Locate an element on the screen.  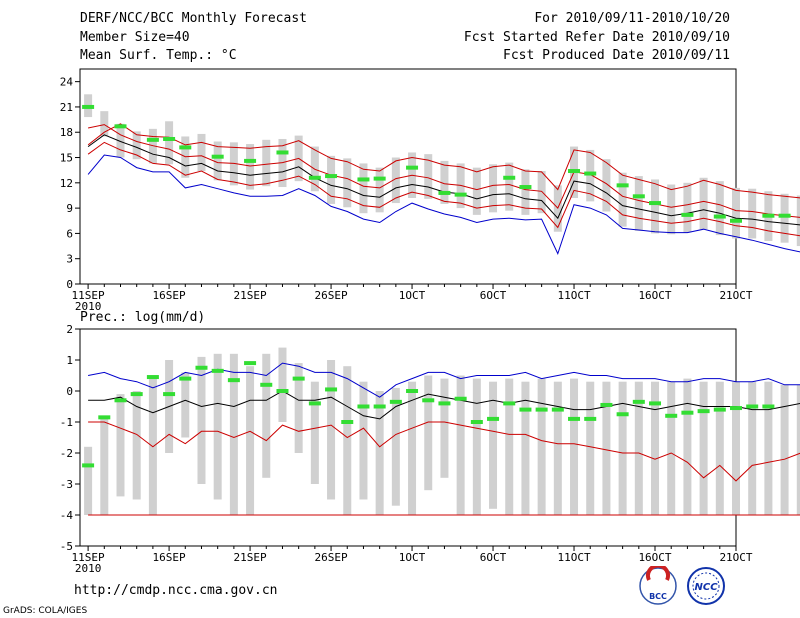
prec-xtick-label: 1OCT is located at coordinates (412, 557).